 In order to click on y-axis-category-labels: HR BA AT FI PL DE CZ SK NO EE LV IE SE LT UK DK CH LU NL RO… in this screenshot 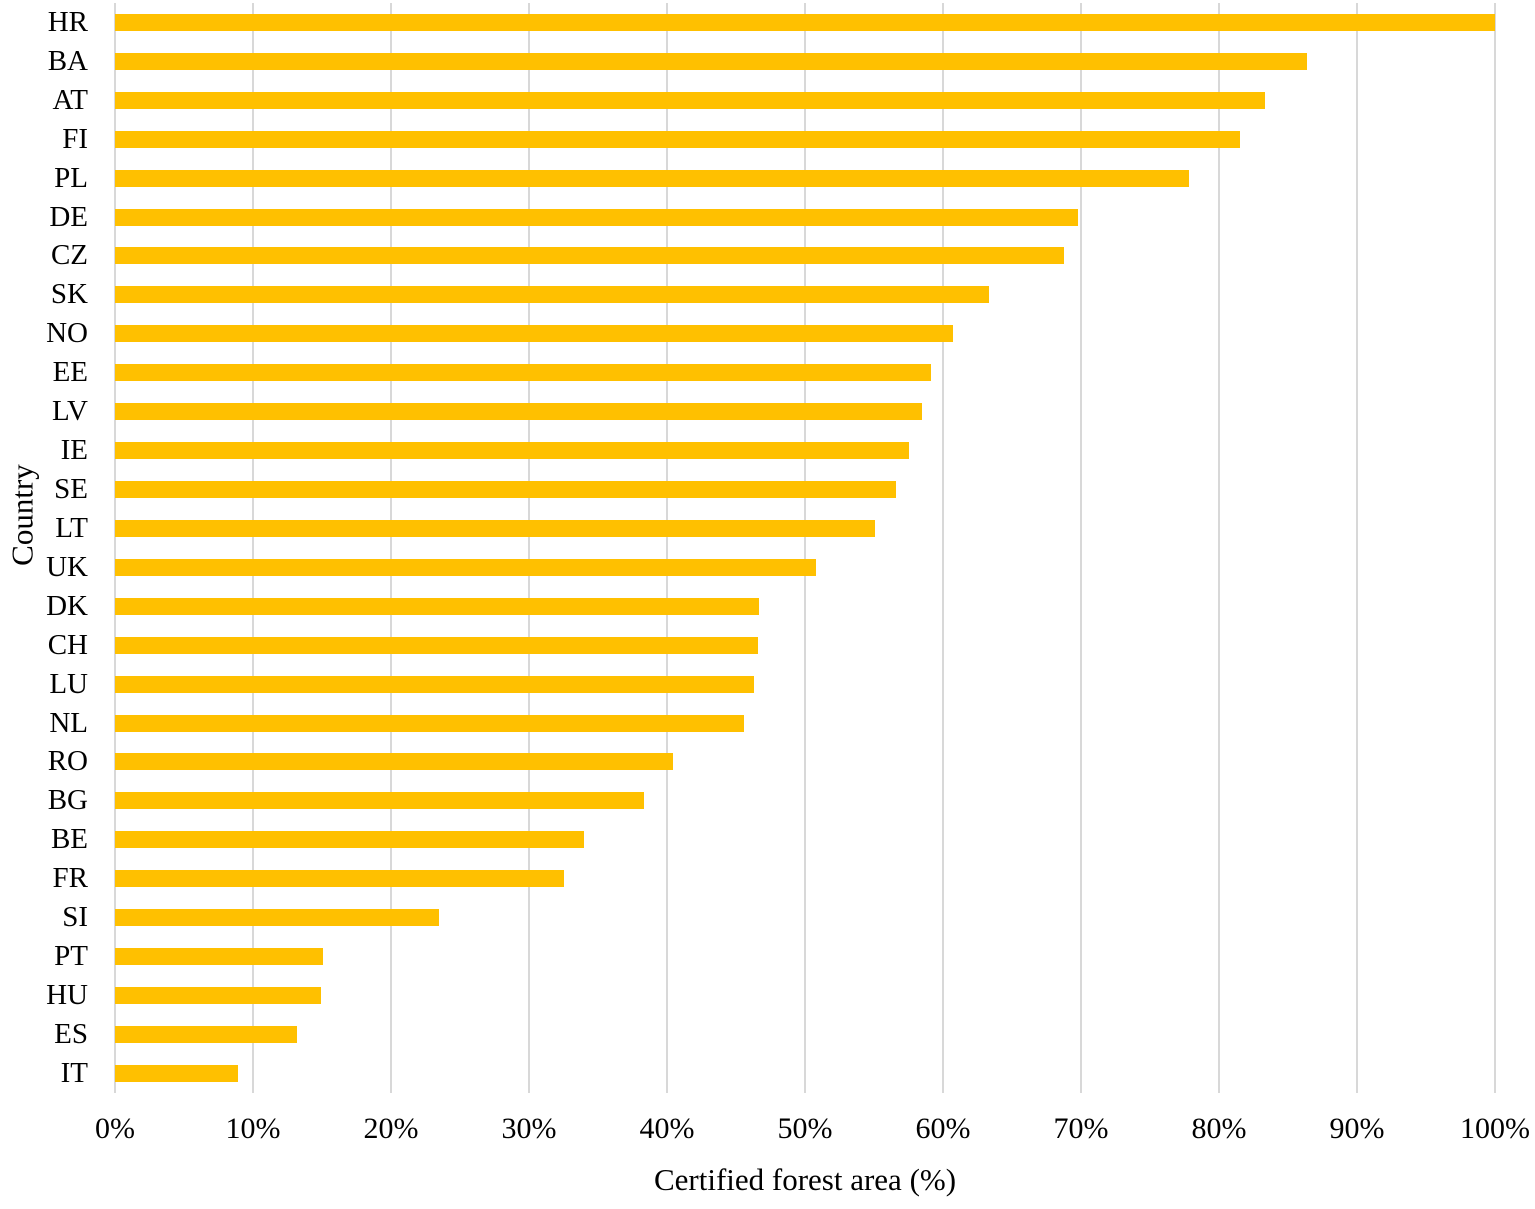, I will do `click(44, 548)`.